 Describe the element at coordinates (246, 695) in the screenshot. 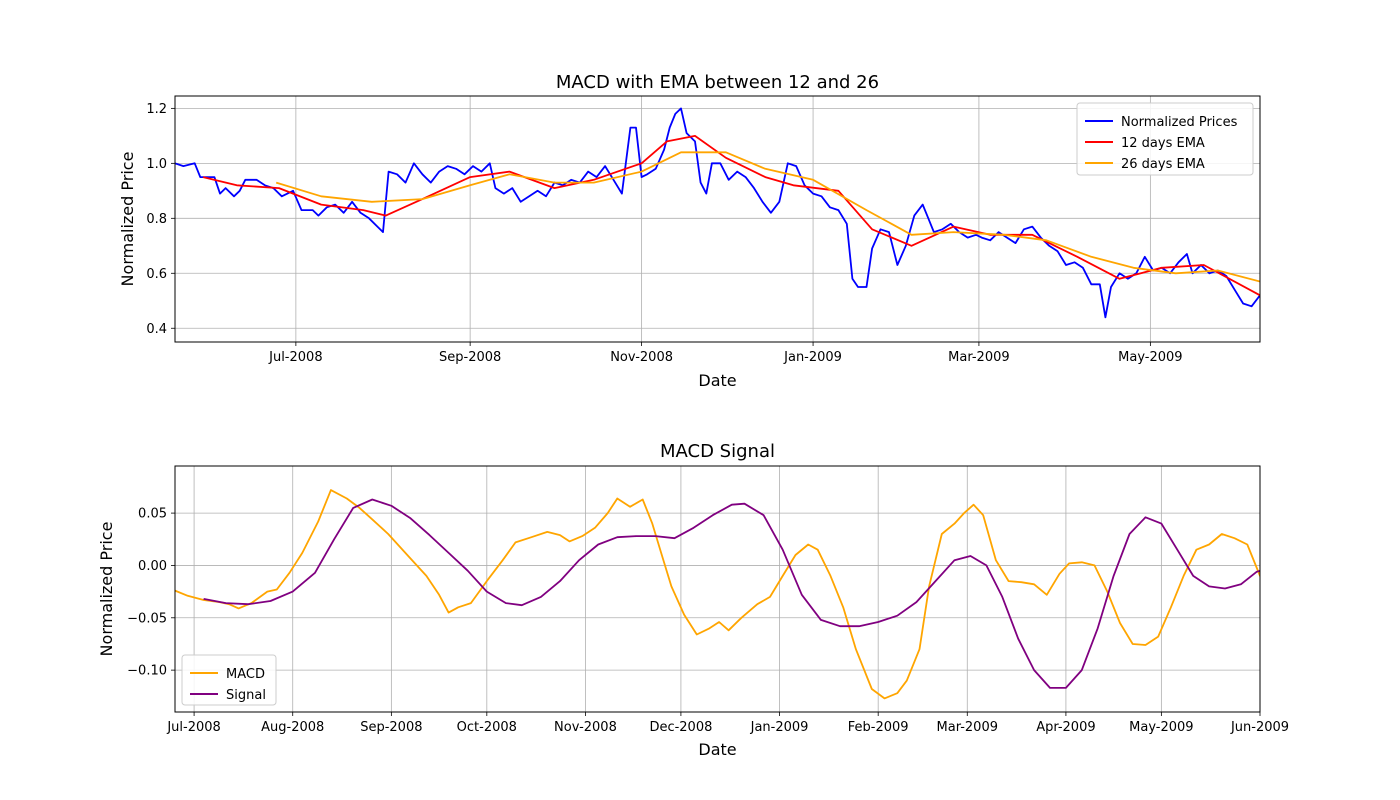

I see `legend-label: Signal` at that location.